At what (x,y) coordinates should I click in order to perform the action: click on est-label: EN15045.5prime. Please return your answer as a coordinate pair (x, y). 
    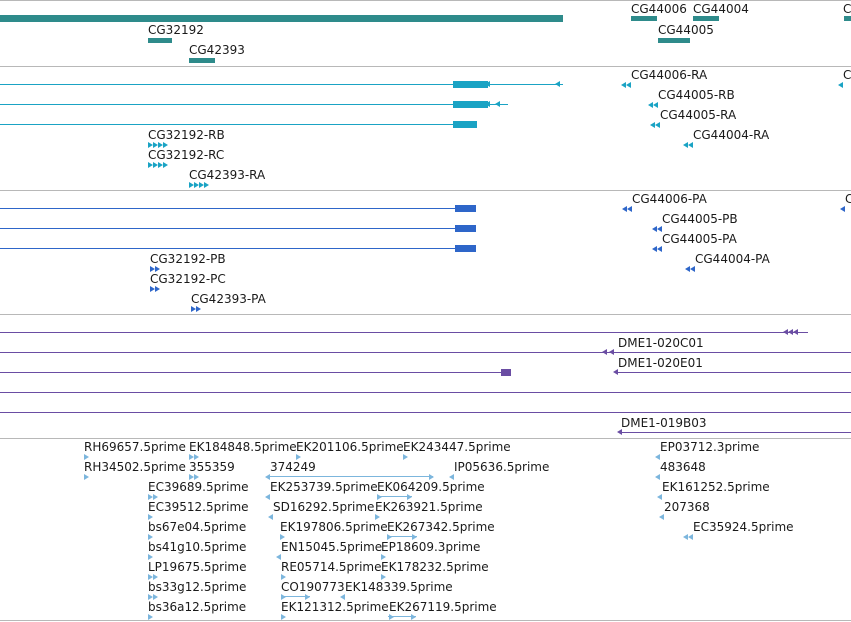
    Looking at the image, I should click on (332, 547).